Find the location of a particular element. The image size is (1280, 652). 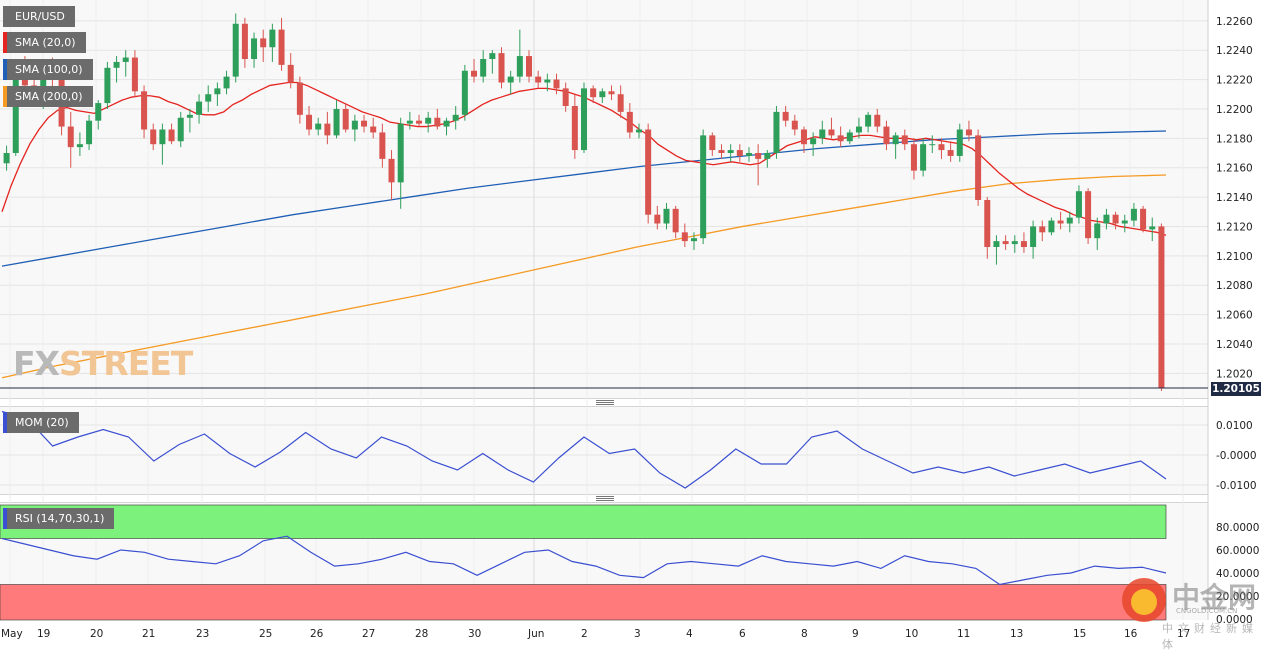

watermark-sub: 中文财经新媒体 is located at coordinates (1210, 636).